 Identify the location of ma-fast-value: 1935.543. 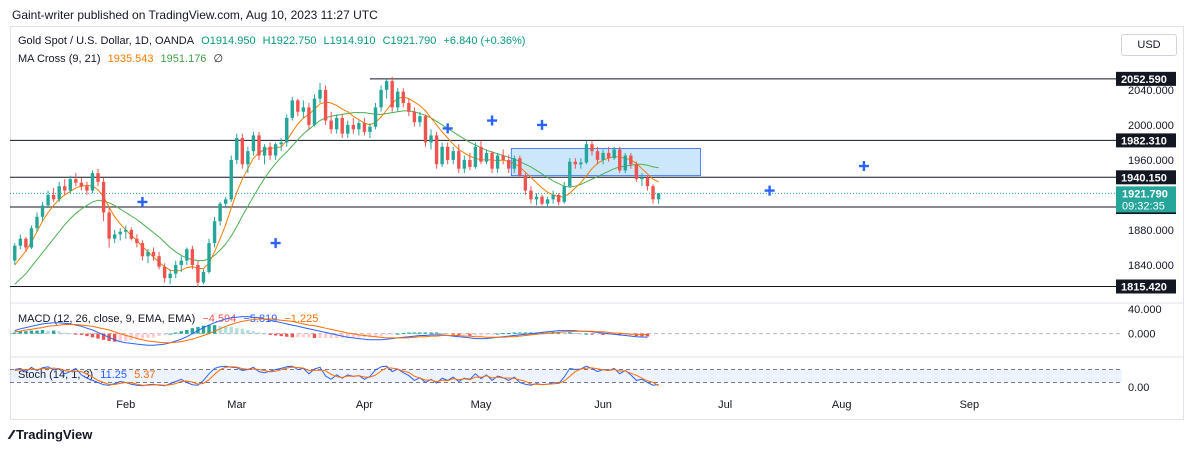
(130, 59).